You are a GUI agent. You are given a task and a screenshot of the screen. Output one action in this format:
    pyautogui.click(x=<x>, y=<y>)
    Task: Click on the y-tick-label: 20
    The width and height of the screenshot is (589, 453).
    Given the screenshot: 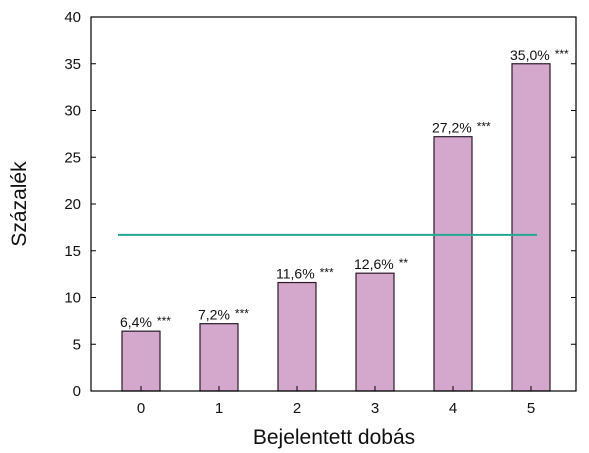 What is the action you would take?
    pyautogui.click(x=72, y=204)
    